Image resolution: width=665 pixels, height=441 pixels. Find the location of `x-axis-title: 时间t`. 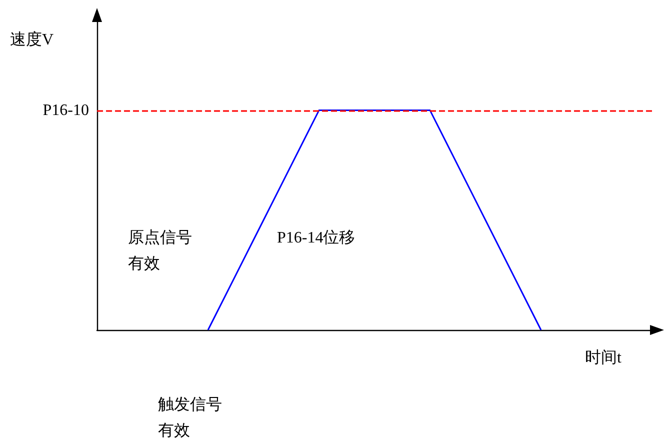

x-axis-title: 时间t is located at coordinates (603, 357).